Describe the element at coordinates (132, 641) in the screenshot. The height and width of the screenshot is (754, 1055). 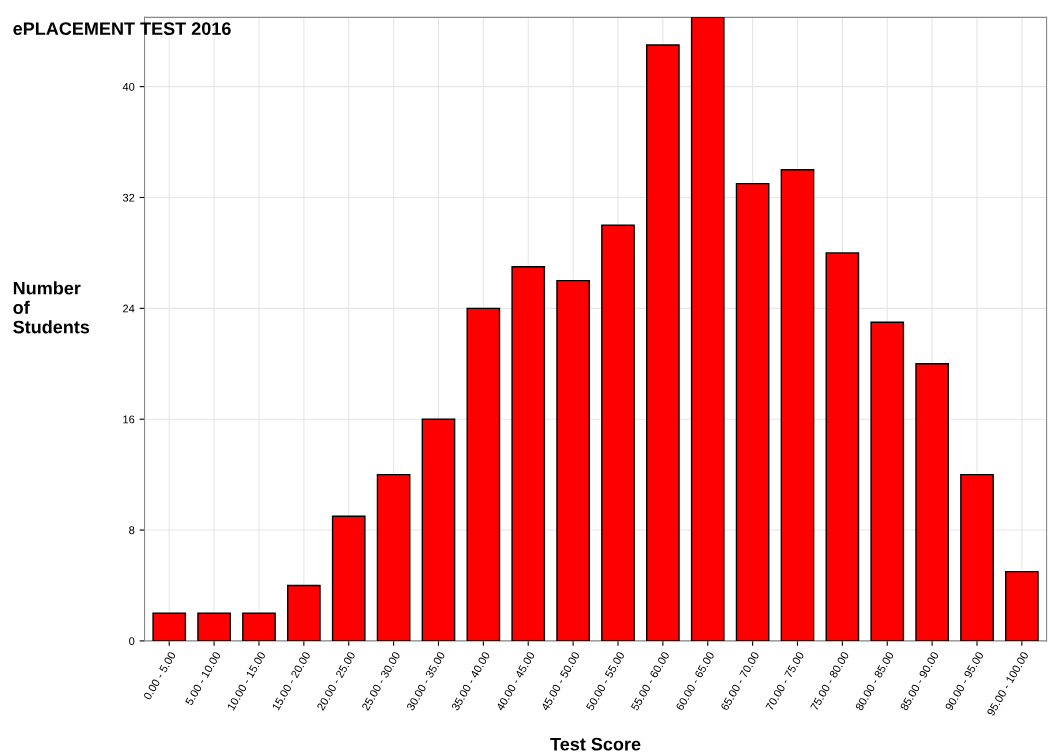
I see `y-tick-label: 0` at that location.